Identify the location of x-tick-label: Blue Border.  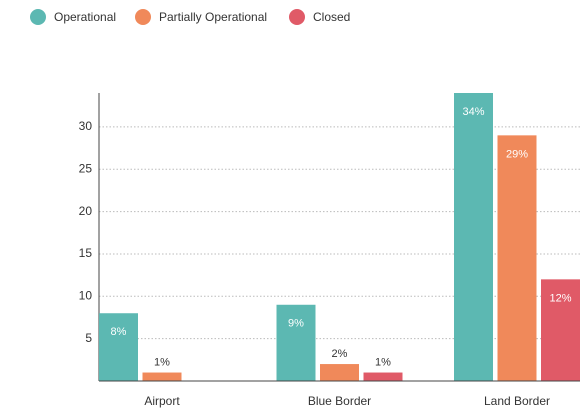
(339, 401).